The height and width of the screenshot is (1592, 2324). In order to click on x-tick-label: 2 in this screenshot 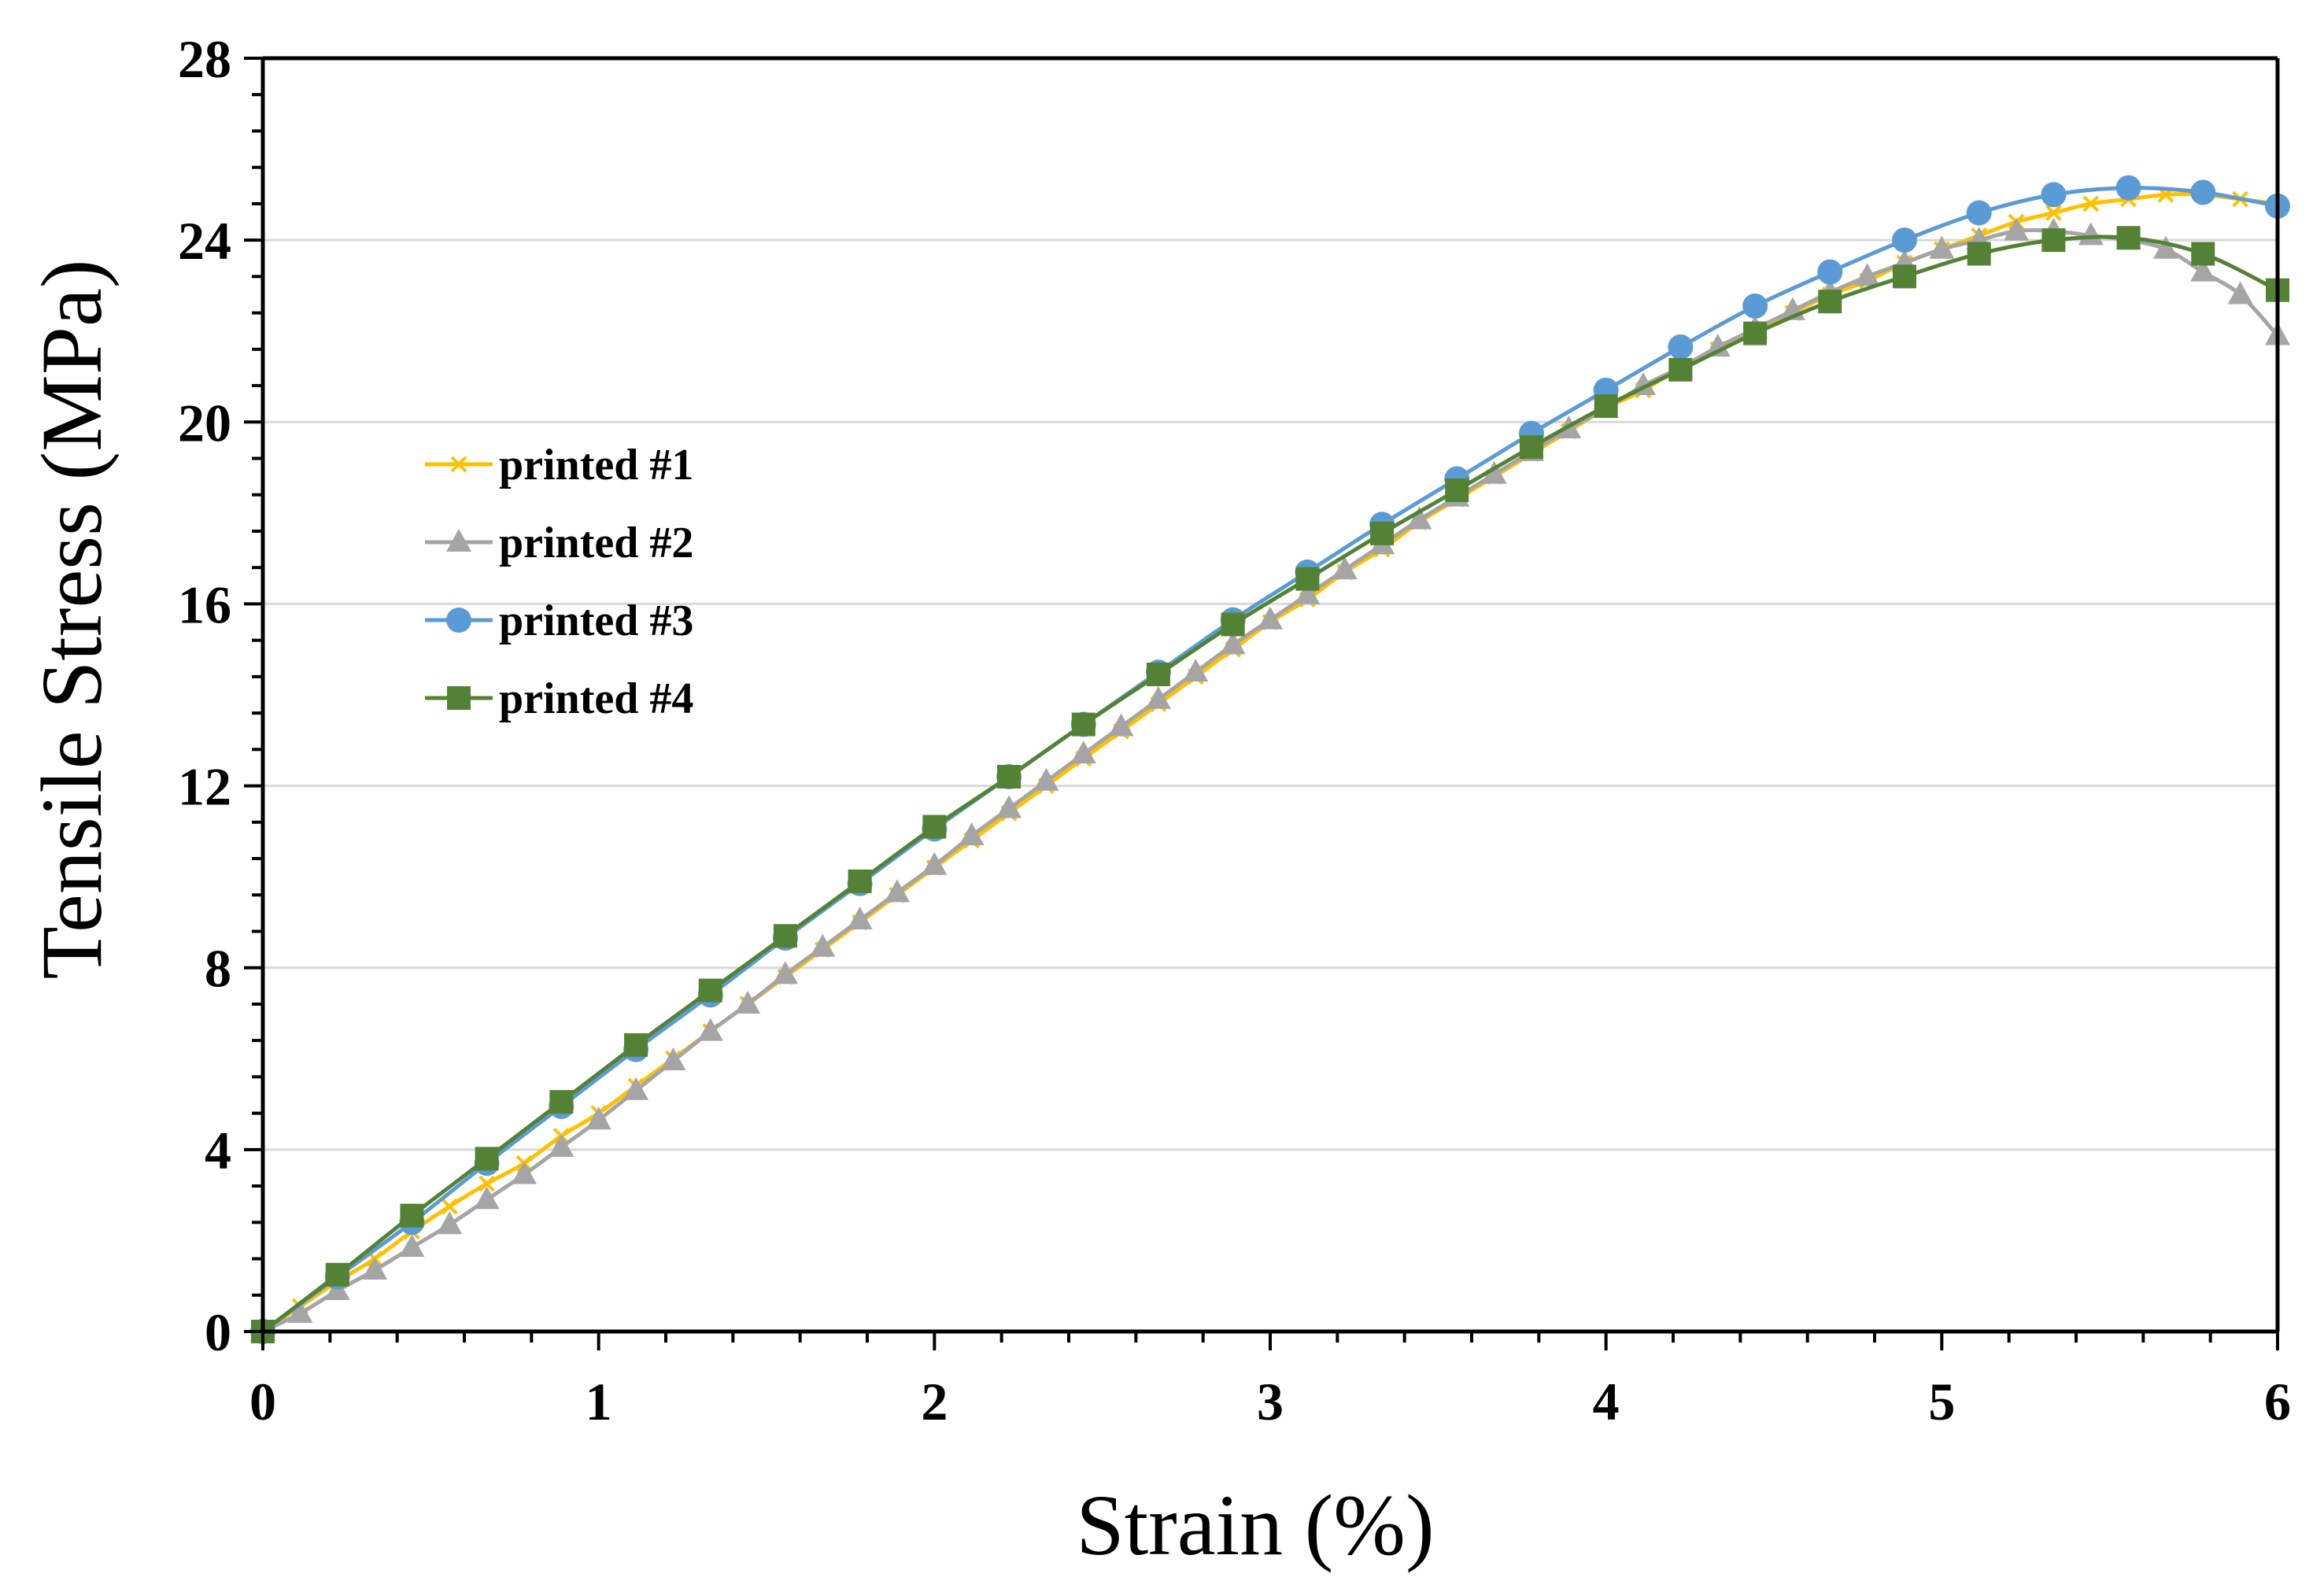, I will do `click(934, 1402)`.